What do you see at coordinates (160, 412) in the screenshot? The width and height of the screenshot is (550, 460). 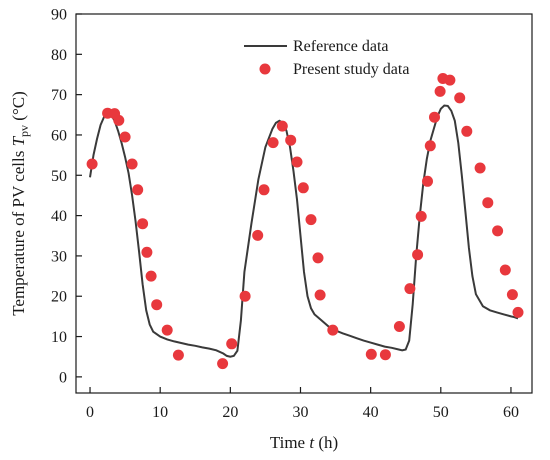 I see `x-tick-label: 10` at bounding box center [160, 412].